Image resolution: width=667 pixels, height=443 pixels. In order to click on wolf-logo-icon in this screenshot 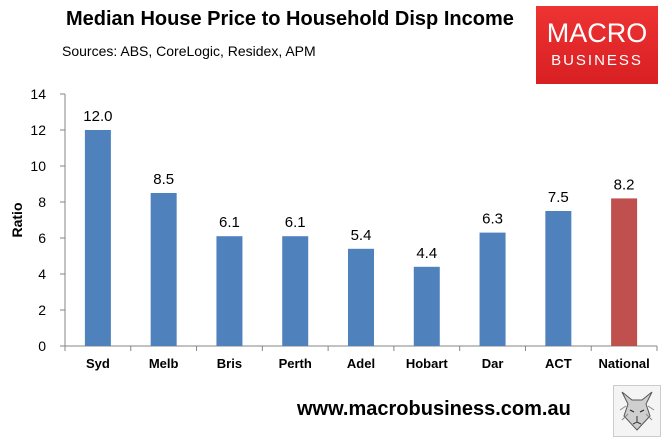, I will do `click(637, 411)`.